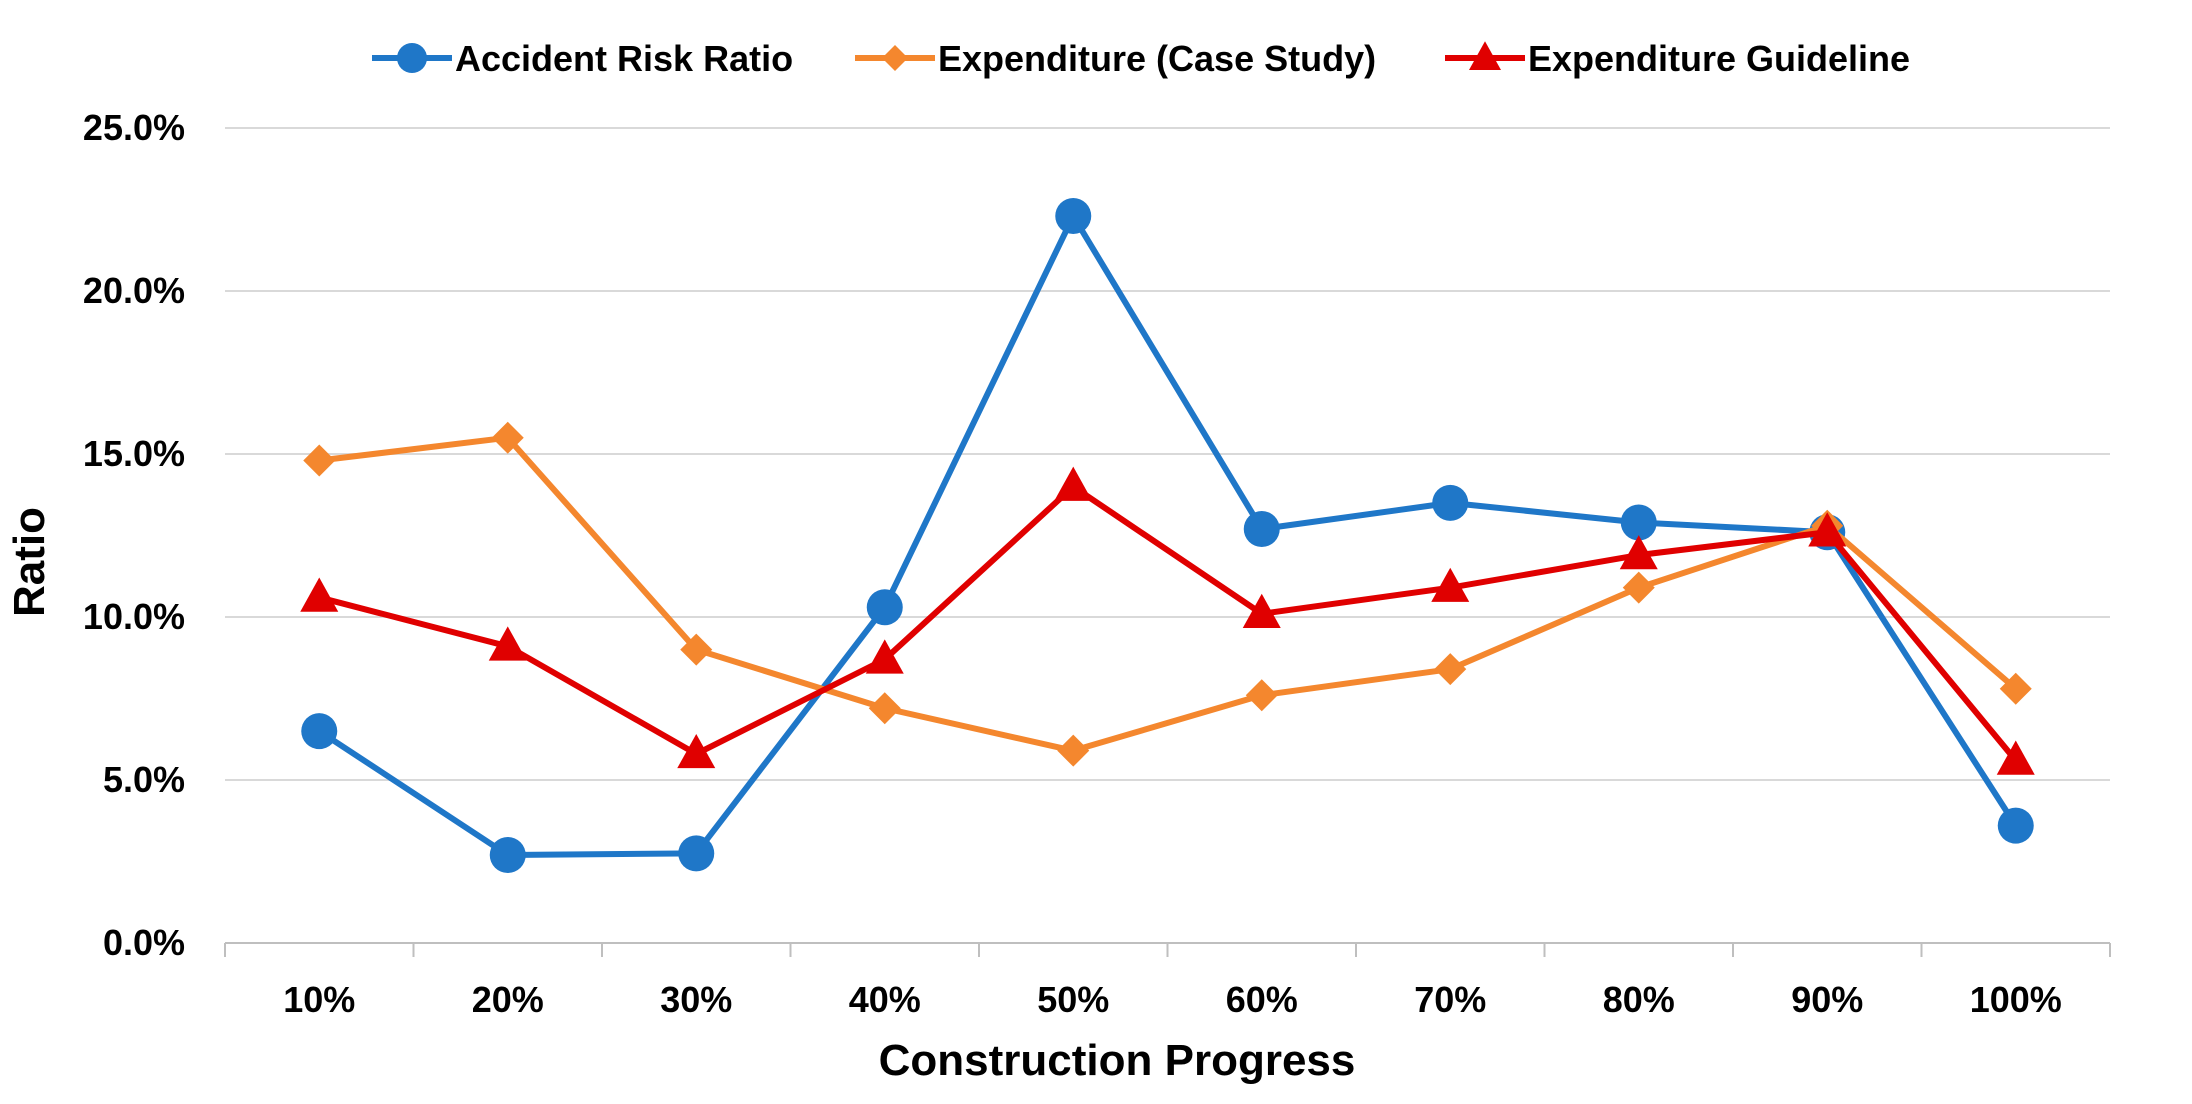 This screenshot has height=1104, width=2192. What do you see at coordinates (1157, 58) in the screenshot?
I see `legend-label: Expenditure (Case Study)` at bounding box center [1157, 58].